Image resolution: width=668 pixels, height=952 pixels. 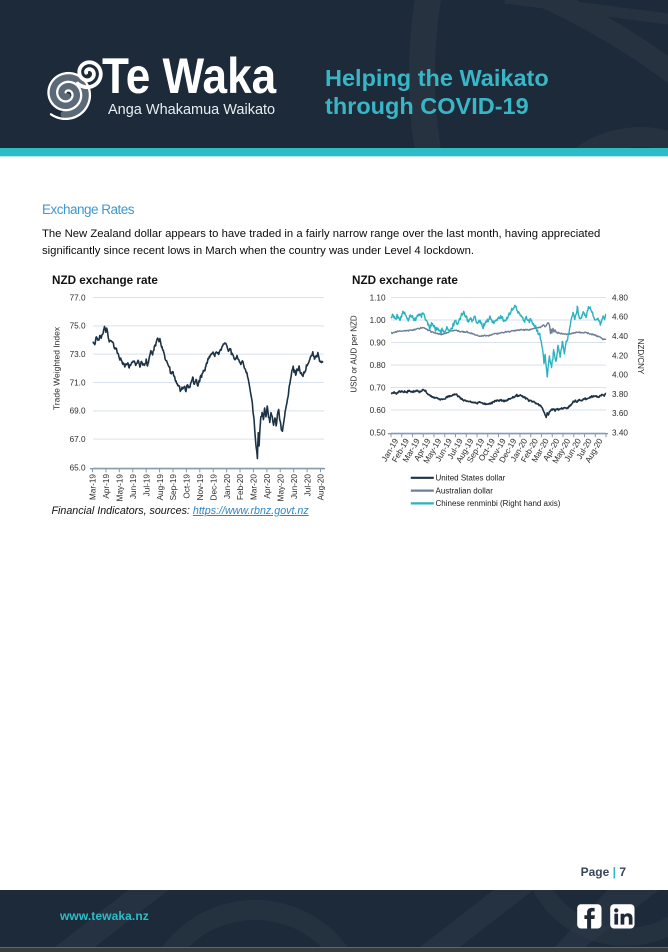 What do you see at coordinates (146, 485) in the screenshot?
I see `svg-text: Jul-19` at bounding box center [146, 485].